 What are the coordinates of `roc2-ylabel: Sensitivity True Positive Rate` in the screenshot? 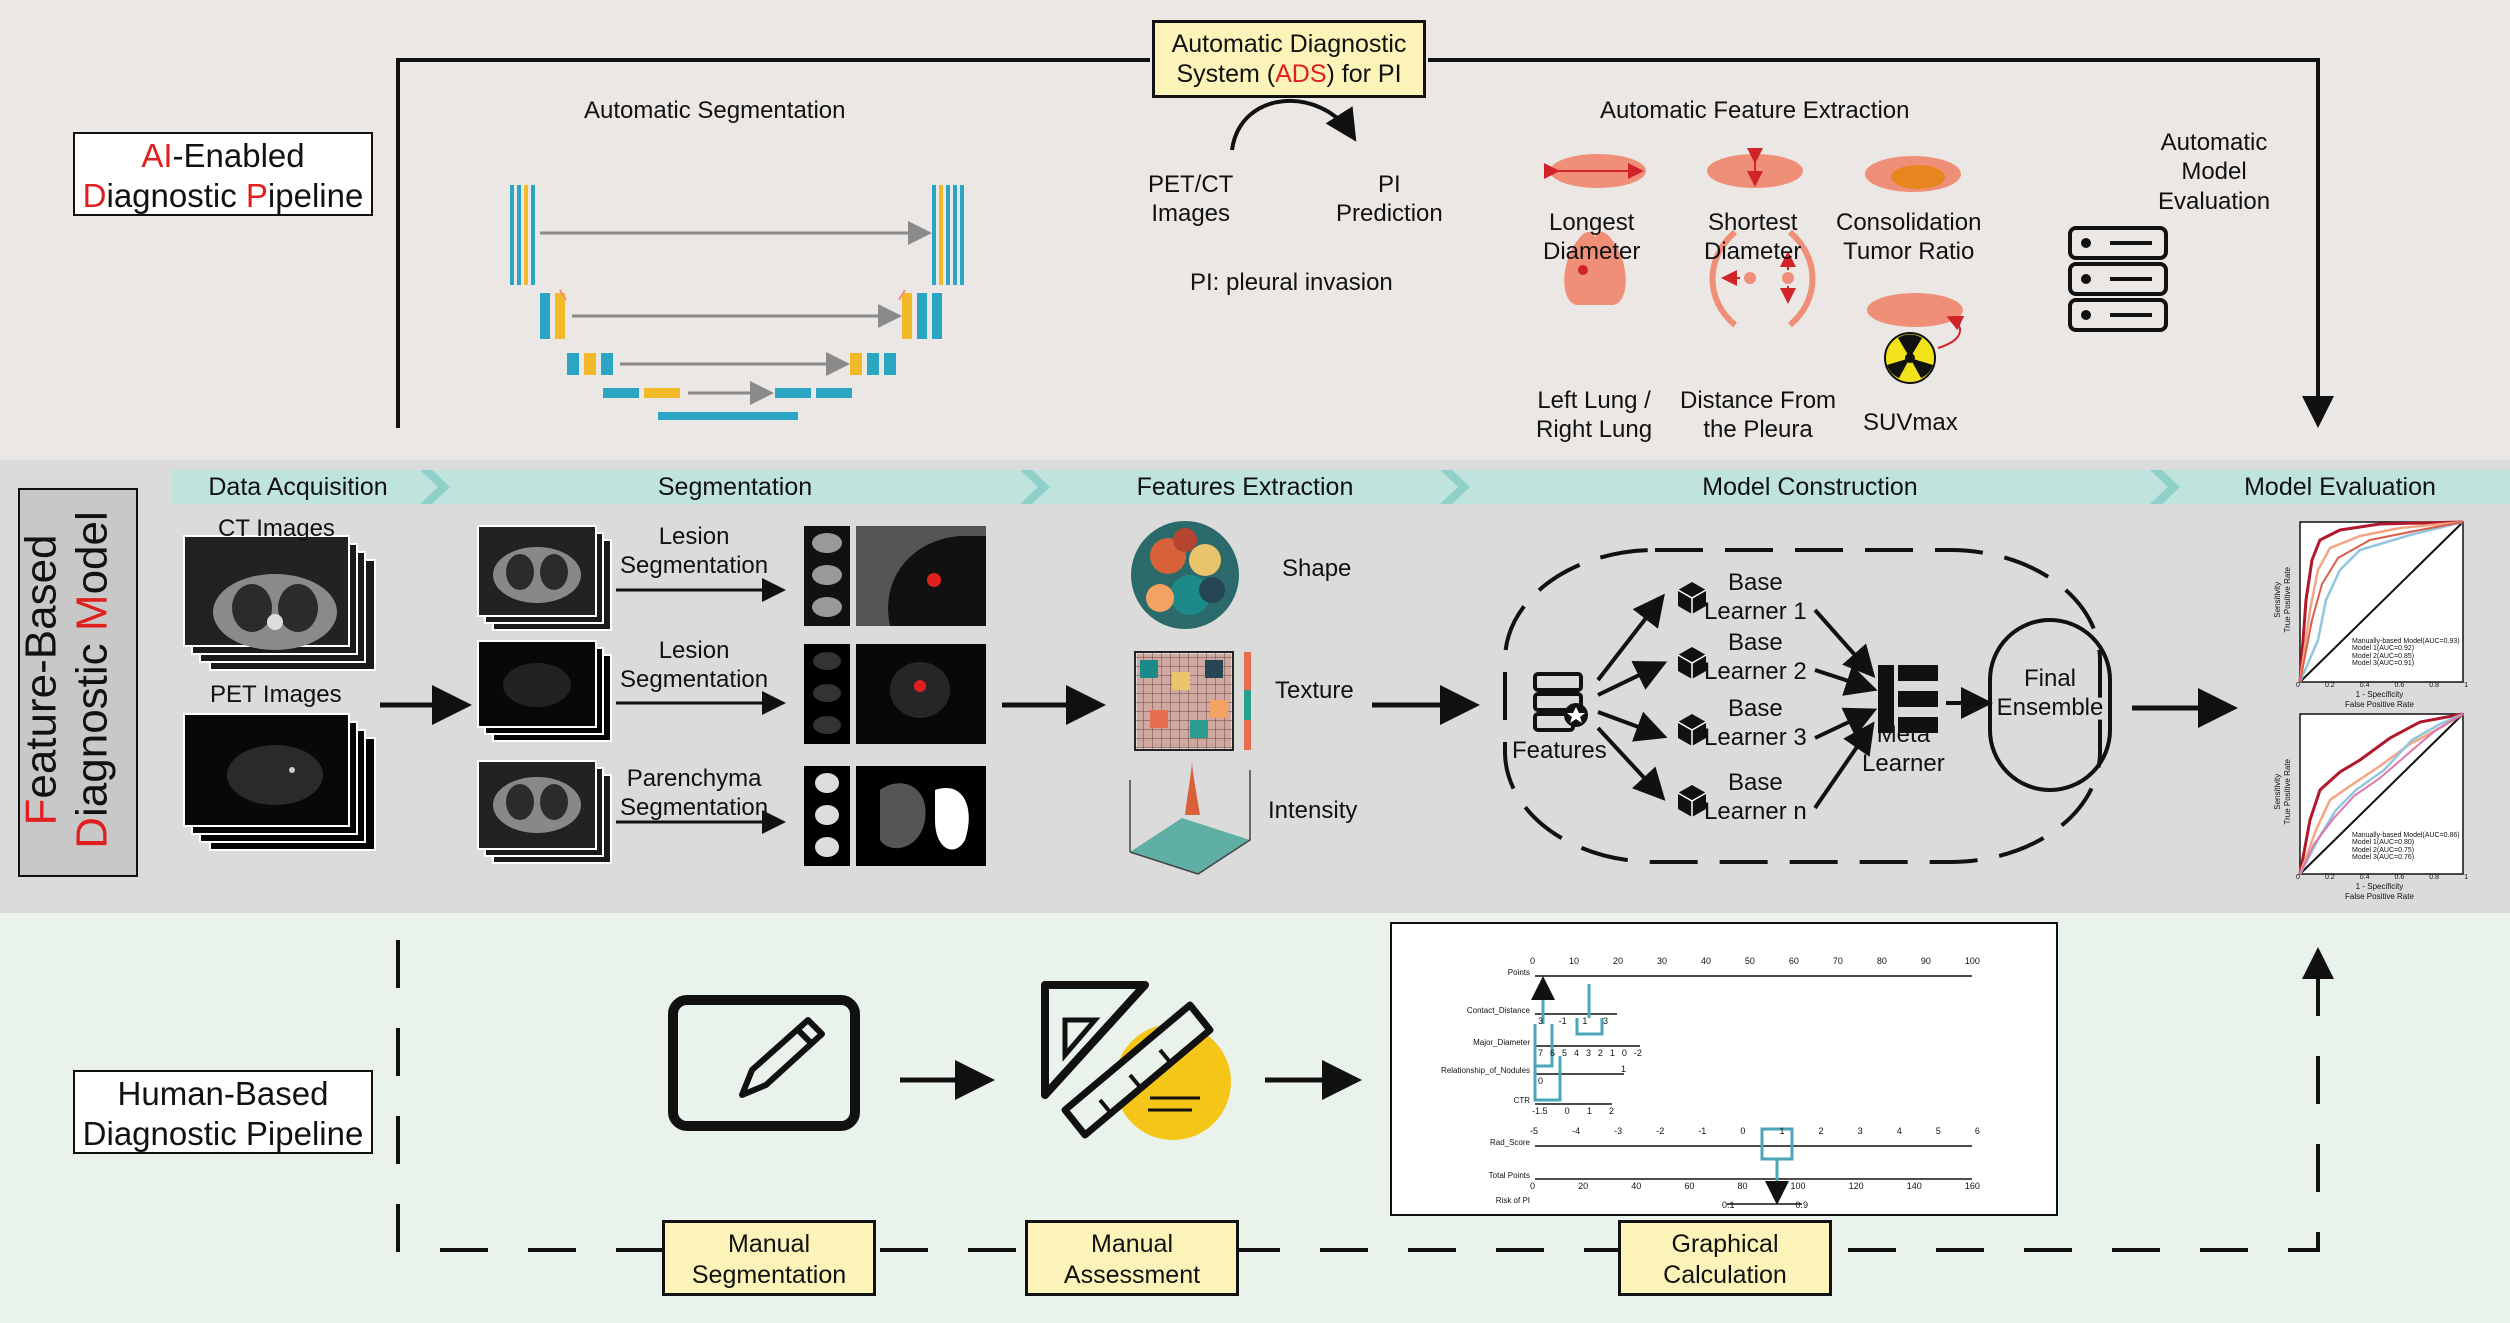 It's located at (2283, 792).